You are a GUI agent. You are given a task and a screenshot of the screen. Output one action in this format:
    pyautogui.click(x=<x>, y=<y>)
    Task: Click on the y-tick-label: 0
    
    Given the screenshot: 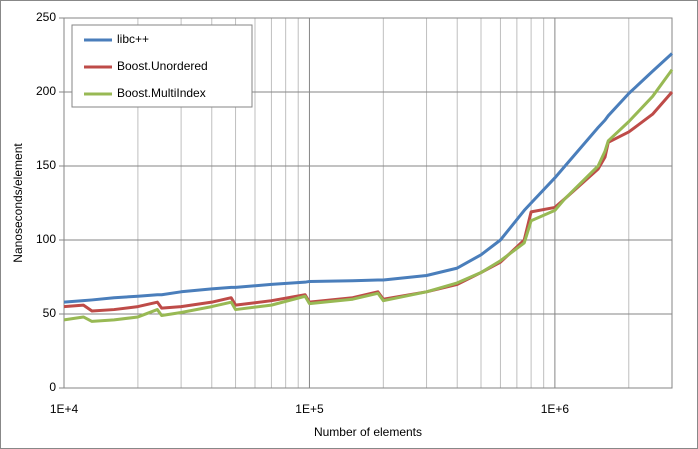 What is the action you would take?
    pyautogui.click(x=52, y=387)
    